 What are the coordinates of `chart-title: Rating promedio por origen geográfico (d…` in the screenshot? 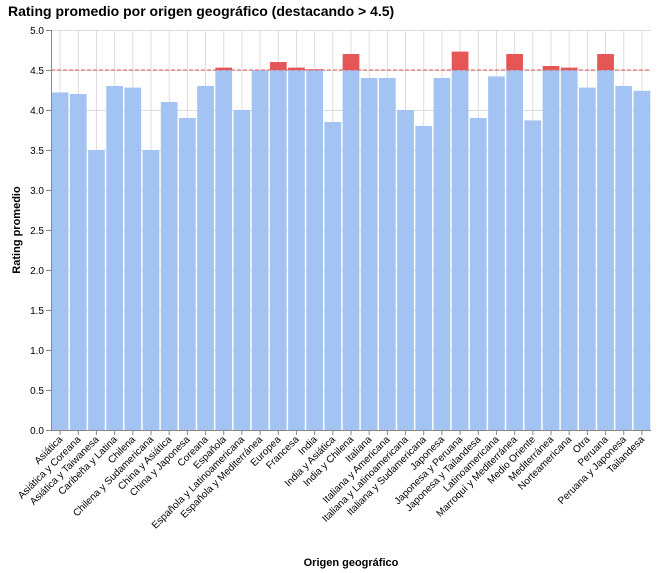 It's located at (201, 11).